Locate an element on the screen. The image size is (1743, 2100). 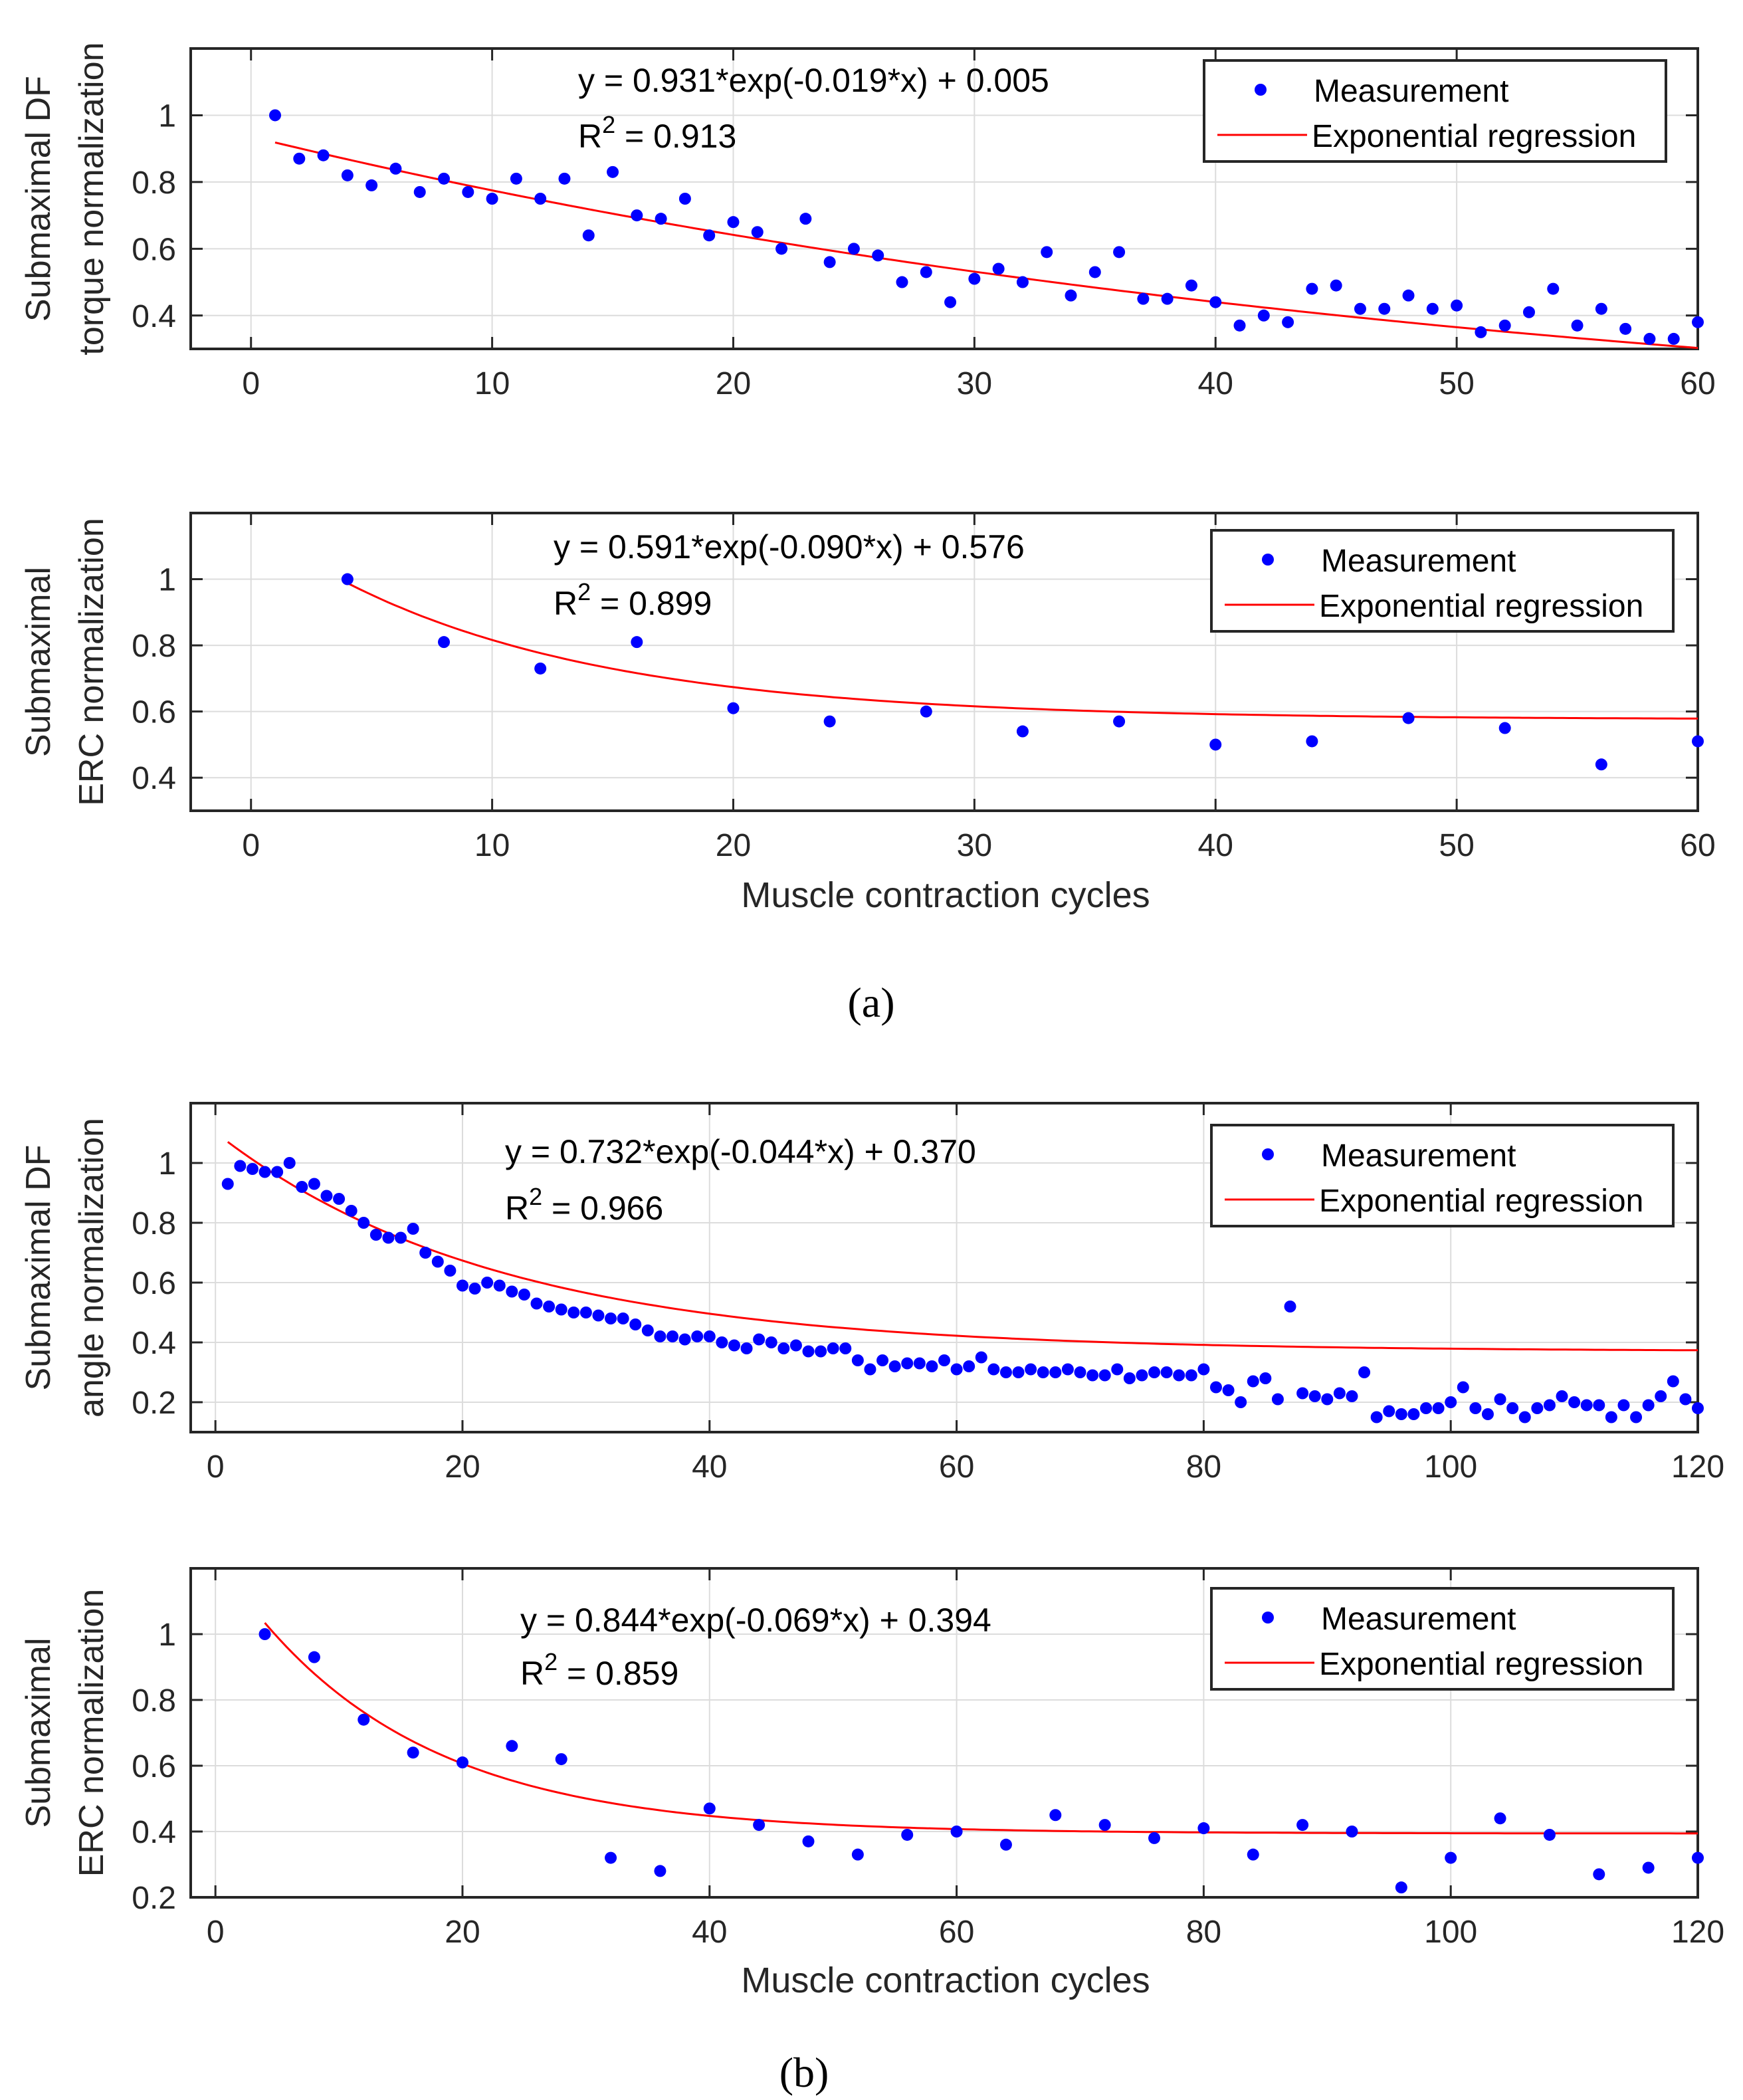
legend-marker-measurement is located at coordinates (1268, 1618).